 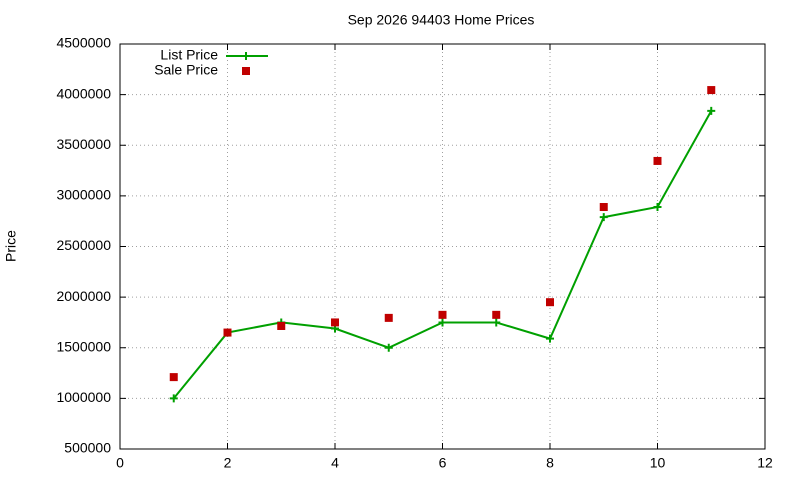 What do you see at coordinates (335, 463) in the screenshot?
I see `x-tick-label: 4` at bounding box center [335, 463].